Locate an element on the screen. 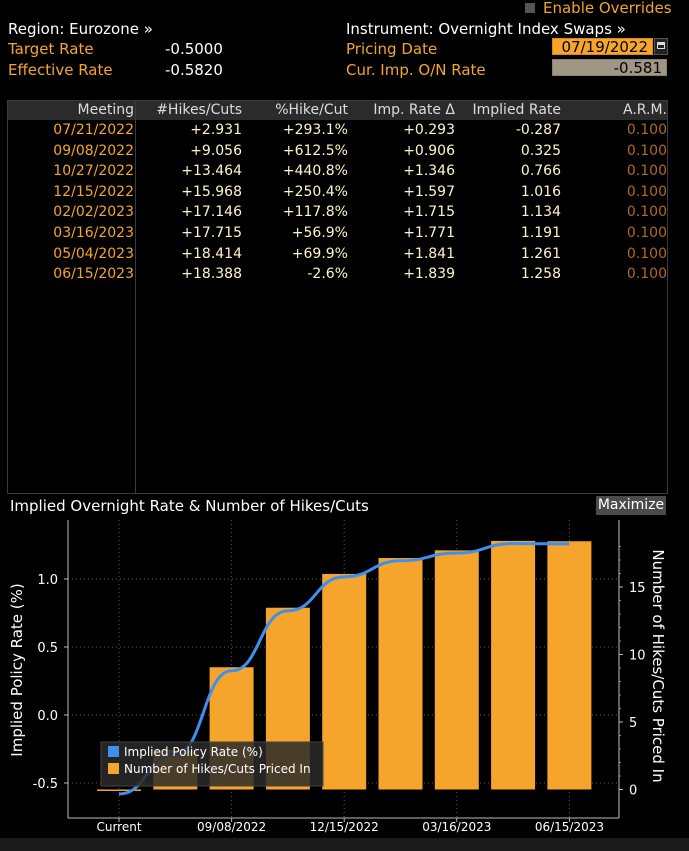 The width and height of the screenshot is (689, 851). column-header-implied-rate: Implied Rate is located at coordinates (516, 110).